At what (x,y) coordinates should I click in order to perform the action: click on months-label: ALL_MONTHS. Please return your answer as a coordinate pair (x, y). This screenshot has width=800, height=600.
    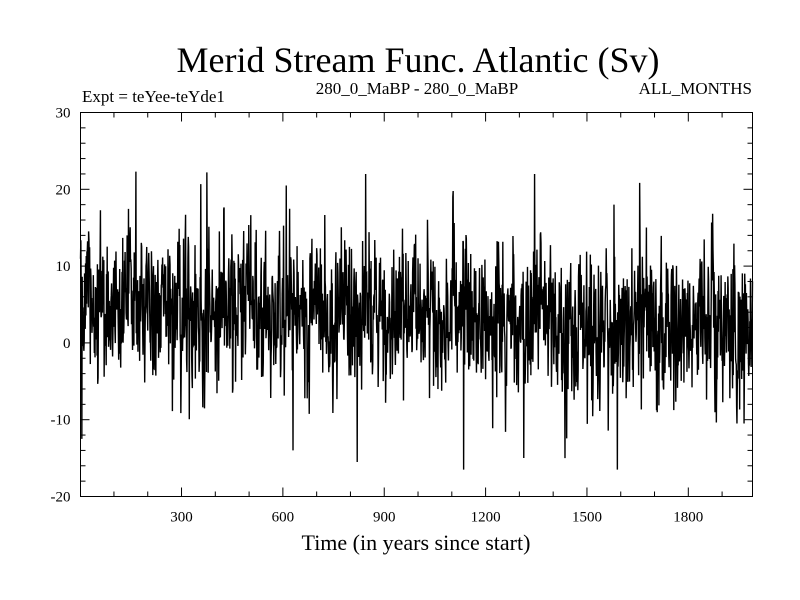
    Looking at the image, I should click on (695, 88).